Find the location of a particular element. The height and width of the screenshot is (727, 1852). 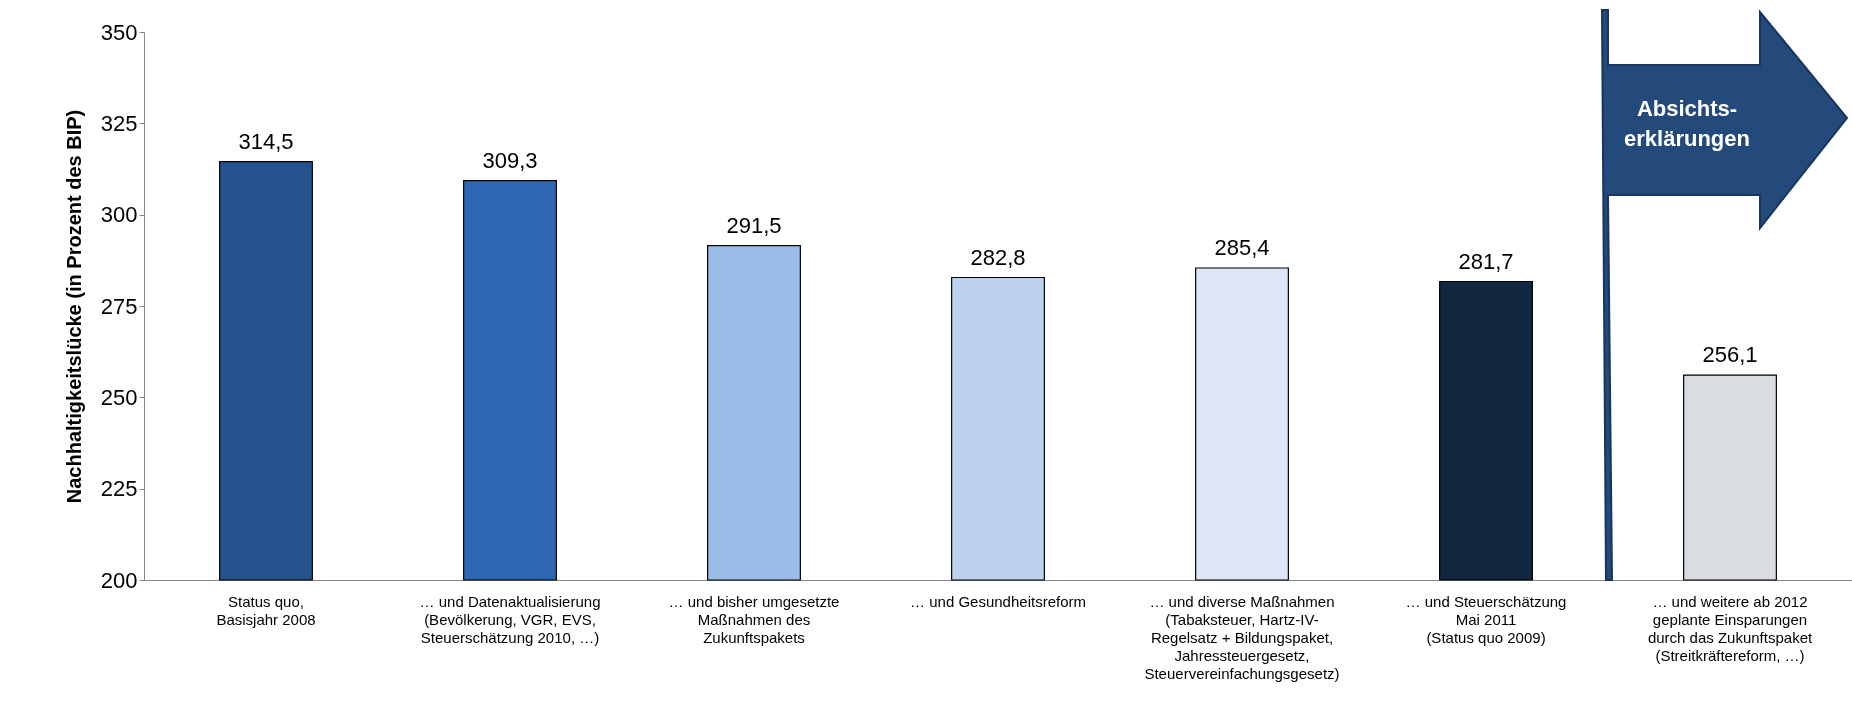

y-tick-label: 300 is located at coordinates (119, 215).